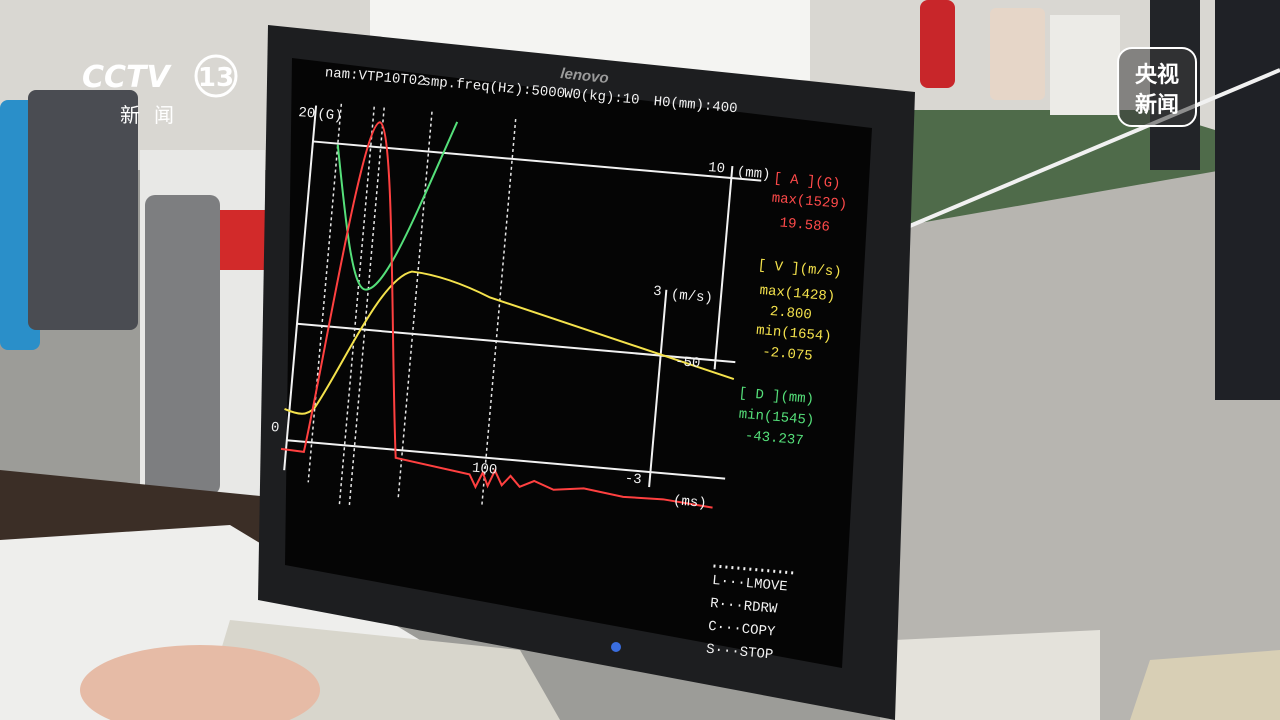  Describe the element at coordinates (1092, 149) in the screenshot. I see `rope` at that location.